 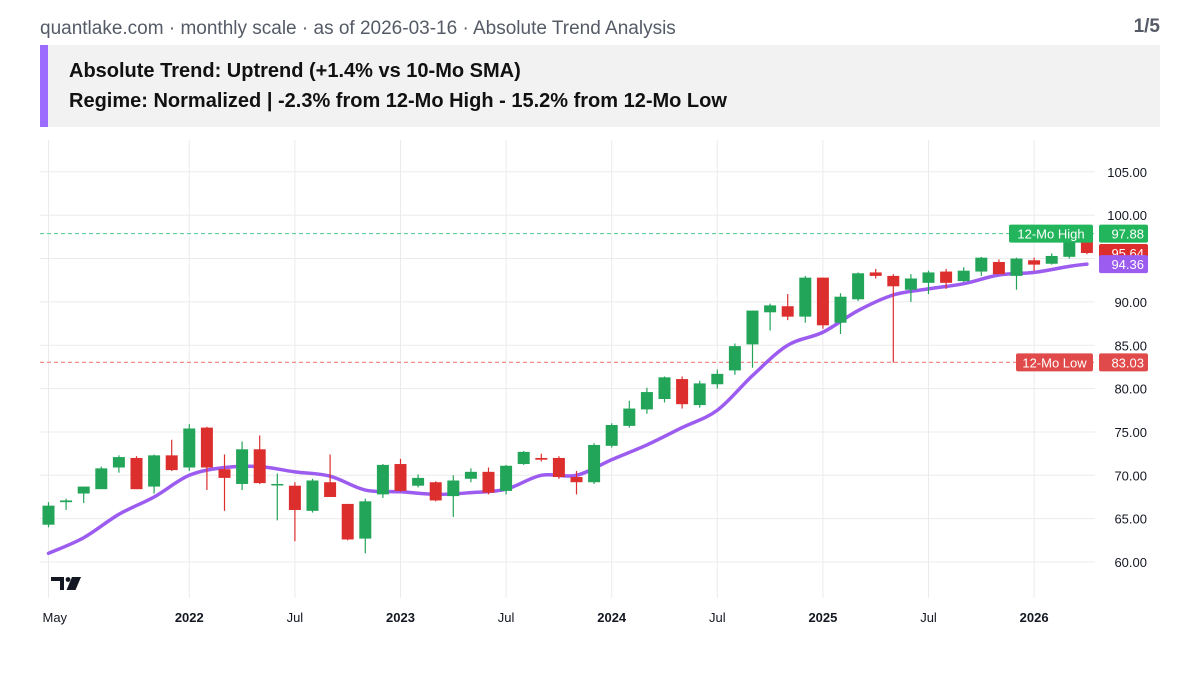 What do you see at coordinates (66, 583) in the screenshot?
I see `tradingview-logo-icon` at bounding box center [66, 583].